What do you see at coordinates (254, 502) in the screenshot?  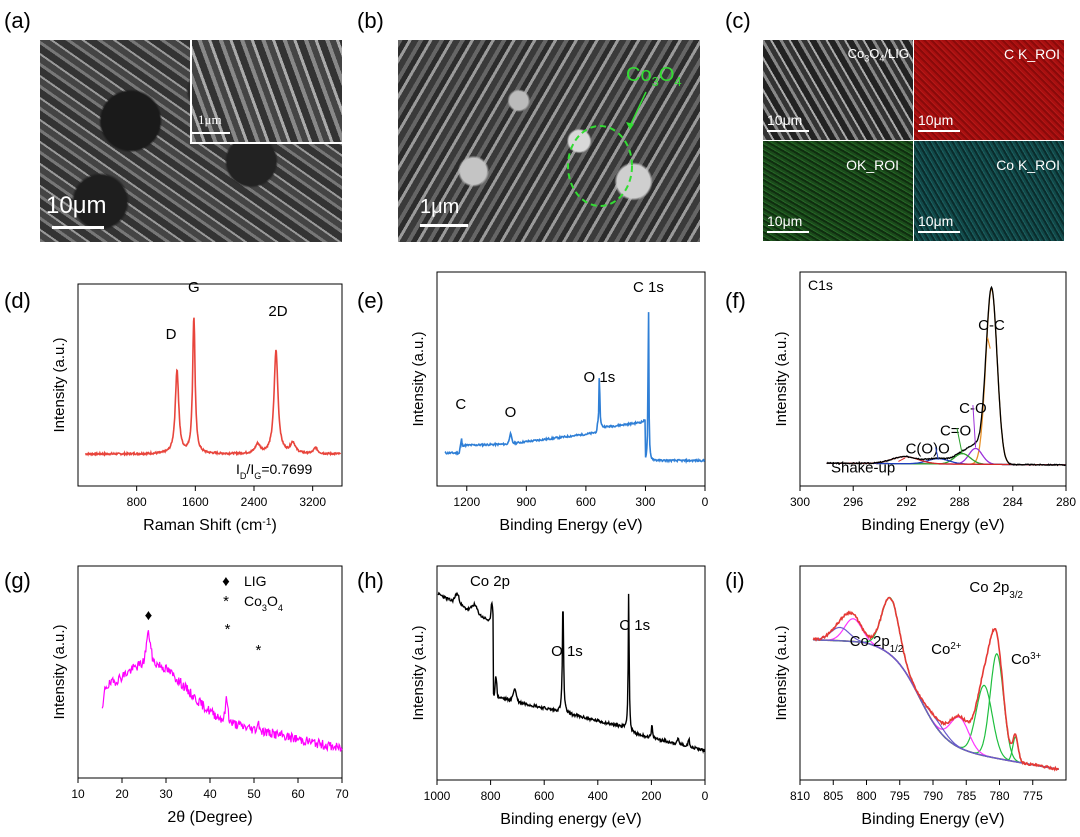 I see `x-tick-label-d-2: 2400` at bounding box center [254, 502].